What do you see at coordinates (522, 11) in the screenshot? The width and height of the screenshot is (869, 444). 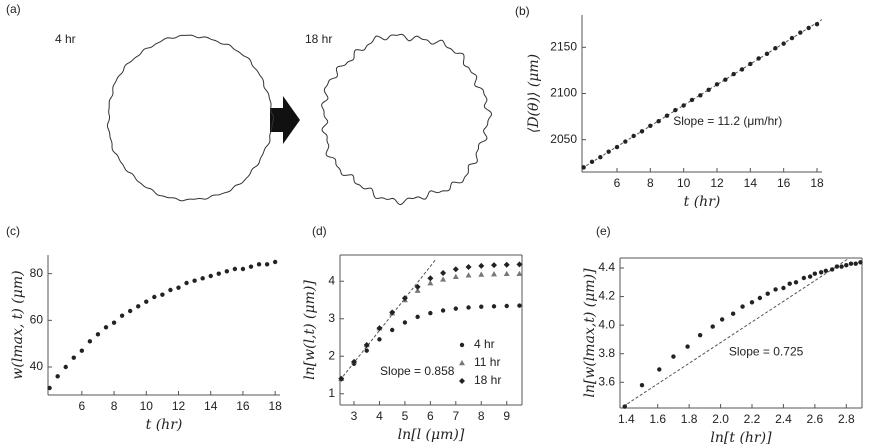 I see `panel-label: (b)` at bounding box center [522, 11].